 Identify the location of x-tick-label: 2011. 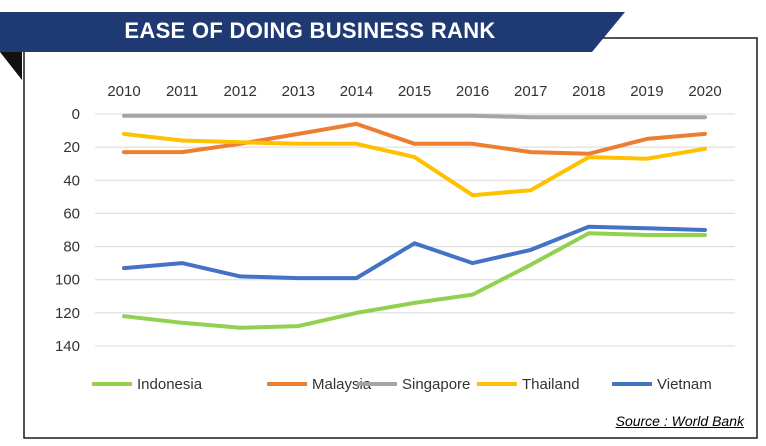
(182, 91).